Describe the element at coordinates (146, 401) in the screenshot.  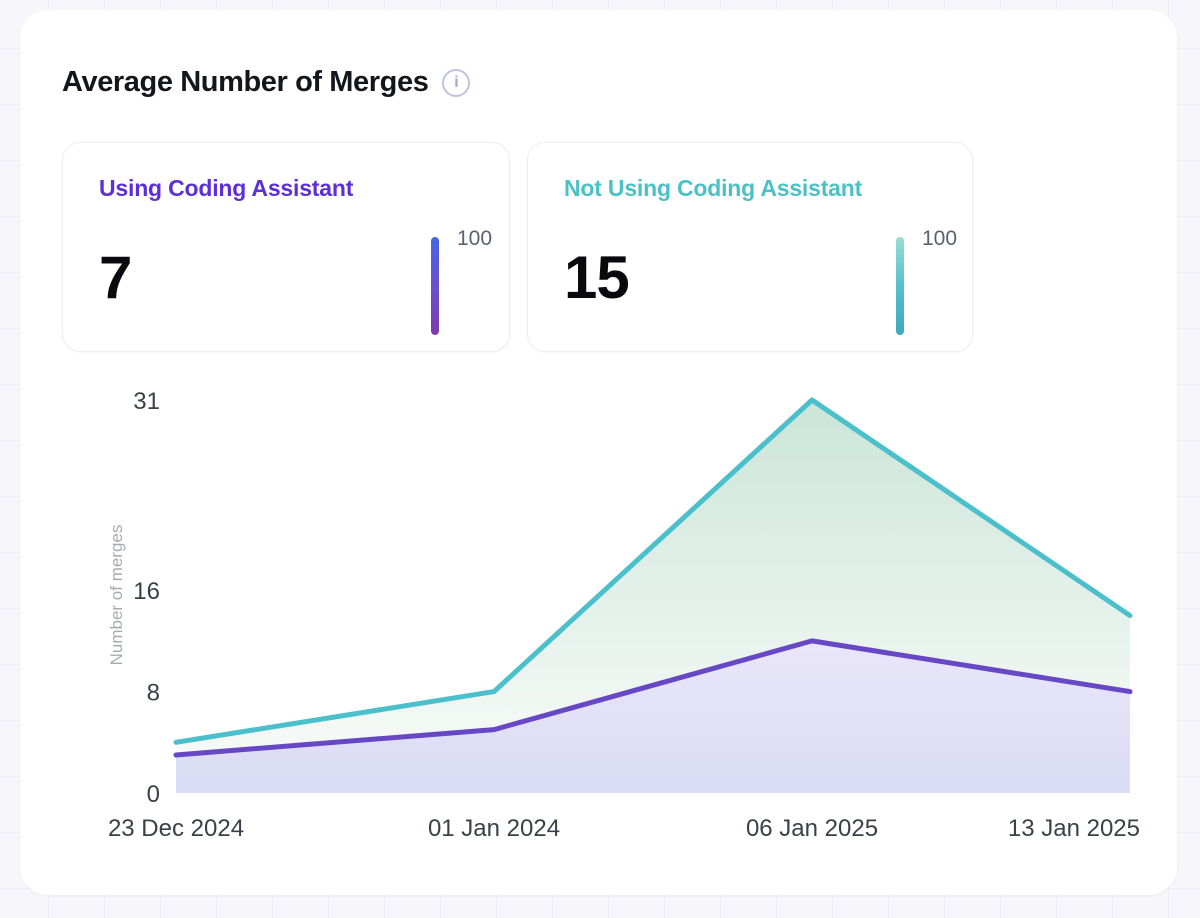
I see `y-tick-label: 31` at that location.